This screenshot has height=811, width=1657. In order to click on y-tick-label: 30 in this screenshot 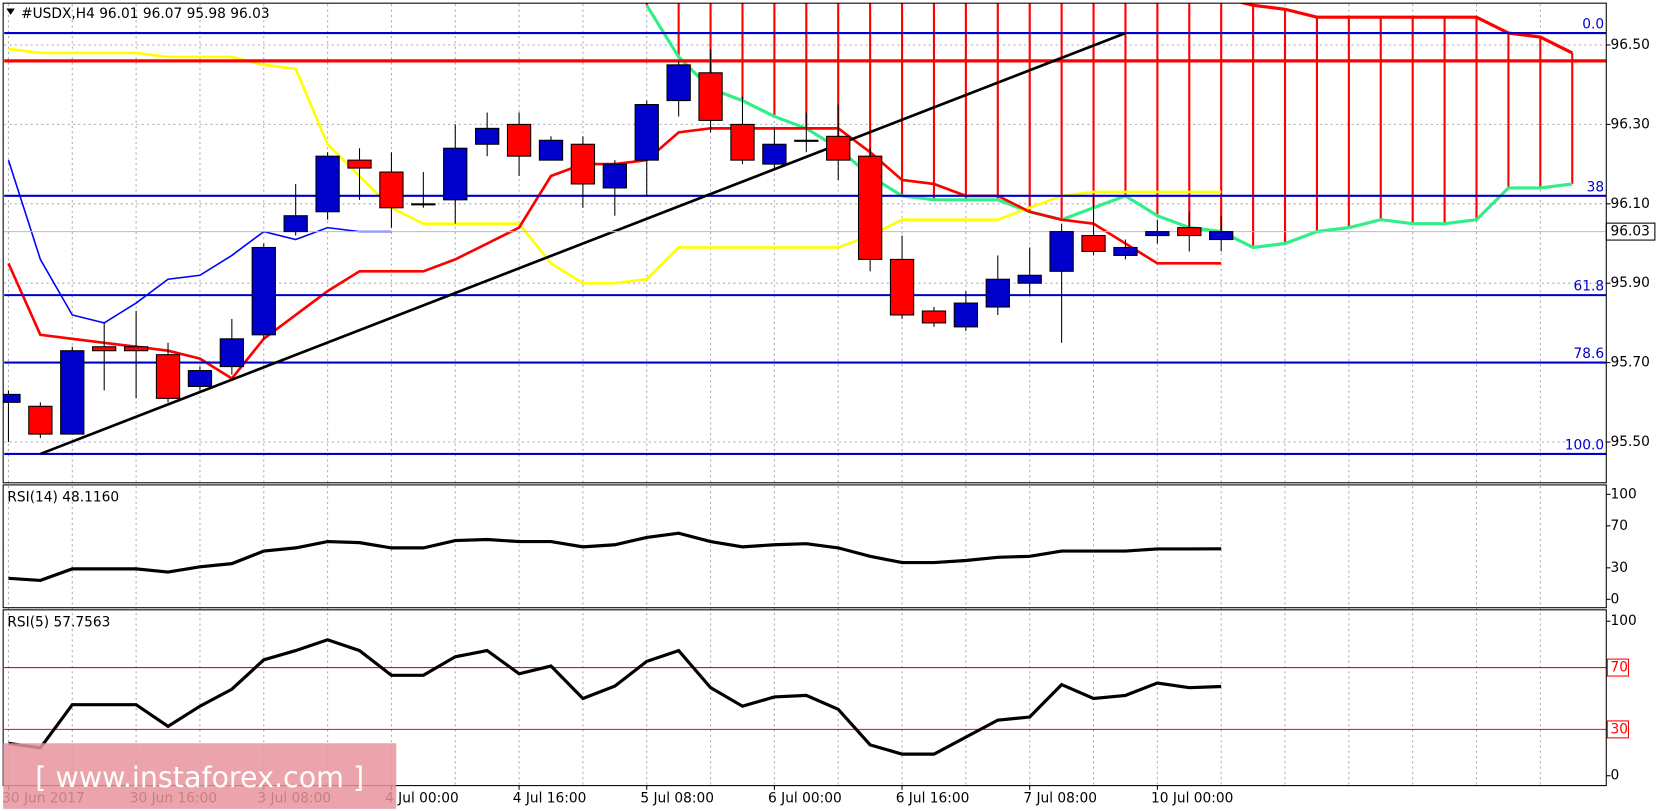, I will do `click(1619, 568)`.